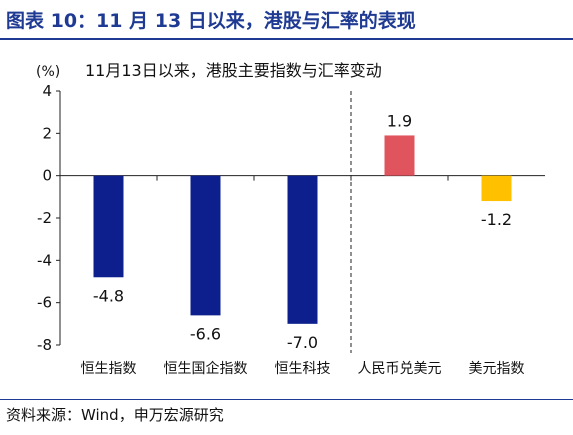  Describe the element at coordinates (205, 333) in the screenshot. I see `bar-value-label: -6.6` at that location.